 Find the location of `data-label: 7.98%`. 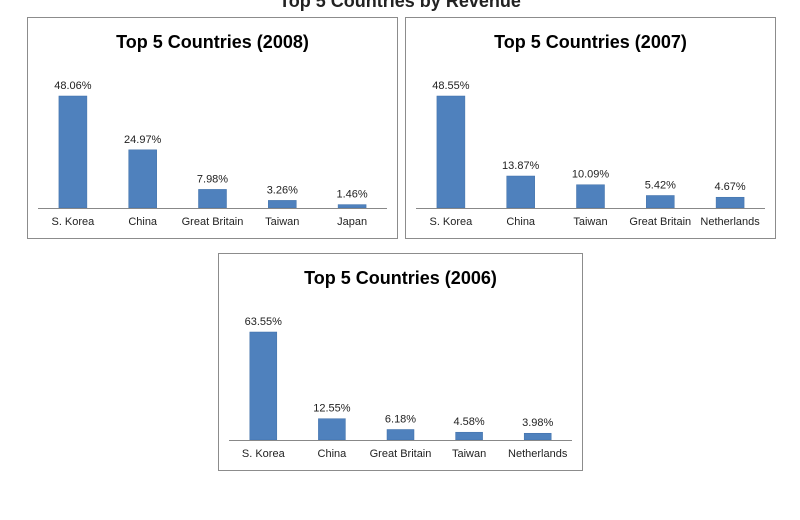

data-label: 7.98% is located at coordinates (212, 179).